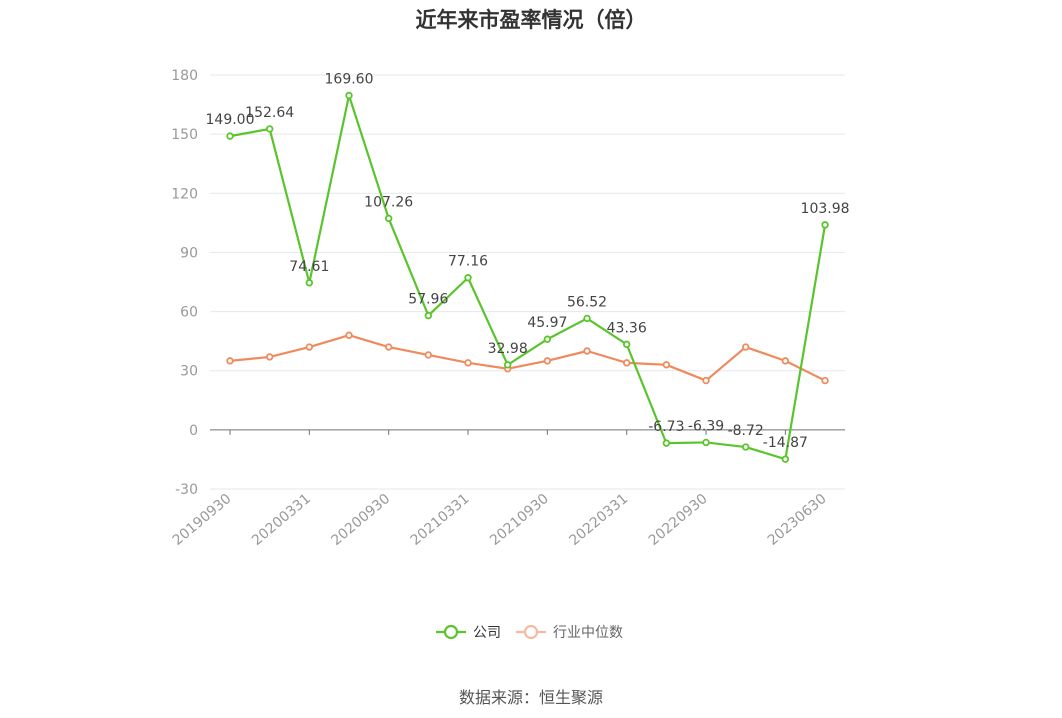 The width and height of the screenshot is (1062, 718). What do you see at coordinates (184, 283) in the screenshot?
I see `y-axis-tick-labels: -30 0 30 60 90 120 150 180` at bounding box center [184, 283].